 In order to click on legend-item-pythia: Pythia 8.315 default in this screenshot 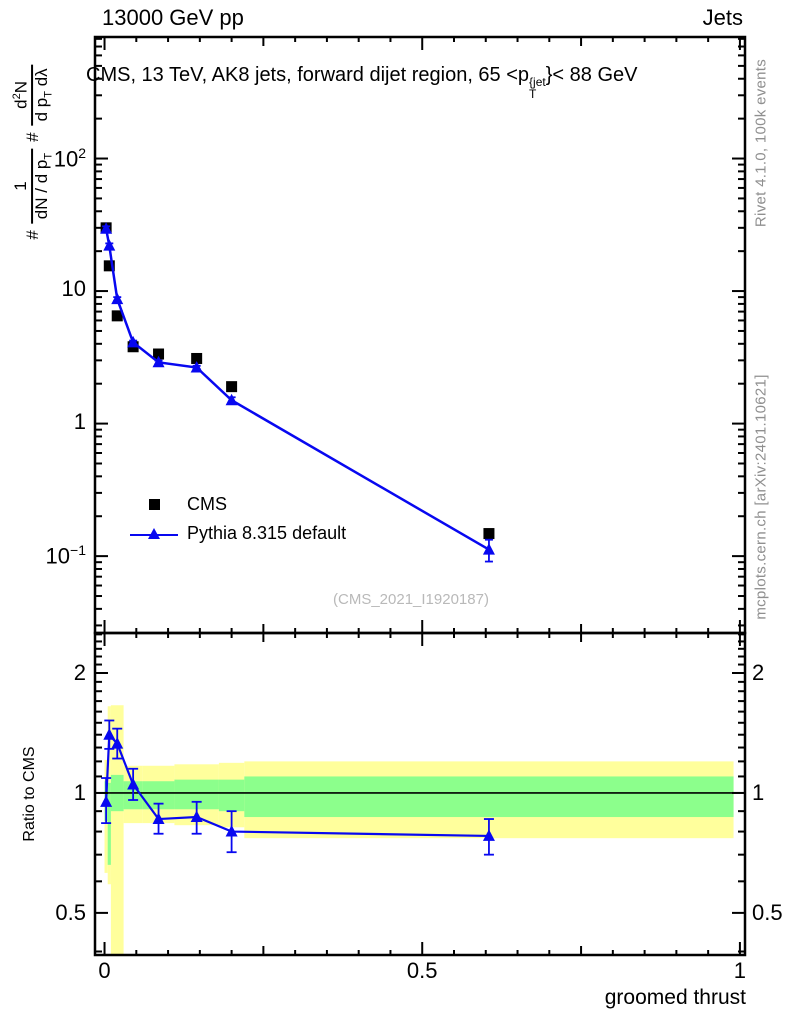, I will do `click(238, 533)`.